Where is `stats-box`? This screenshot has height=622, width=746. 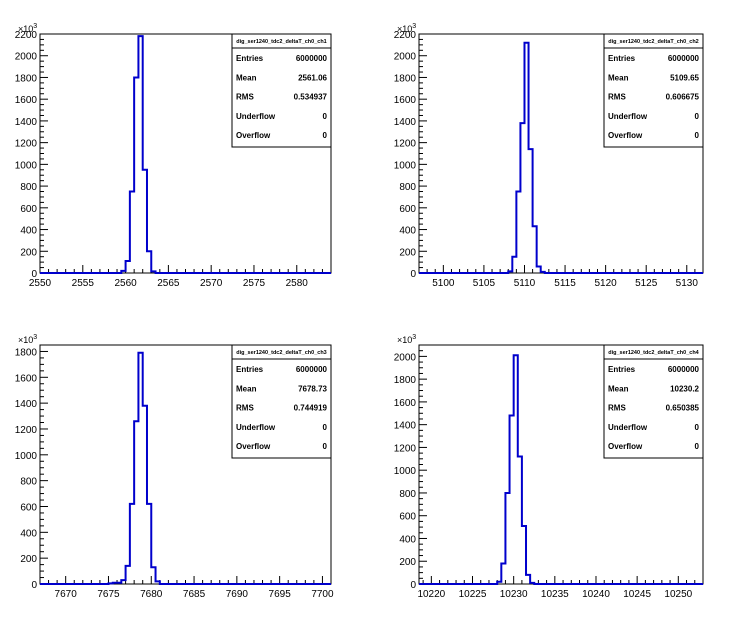
stats-box is located at coordinates (281, 90).